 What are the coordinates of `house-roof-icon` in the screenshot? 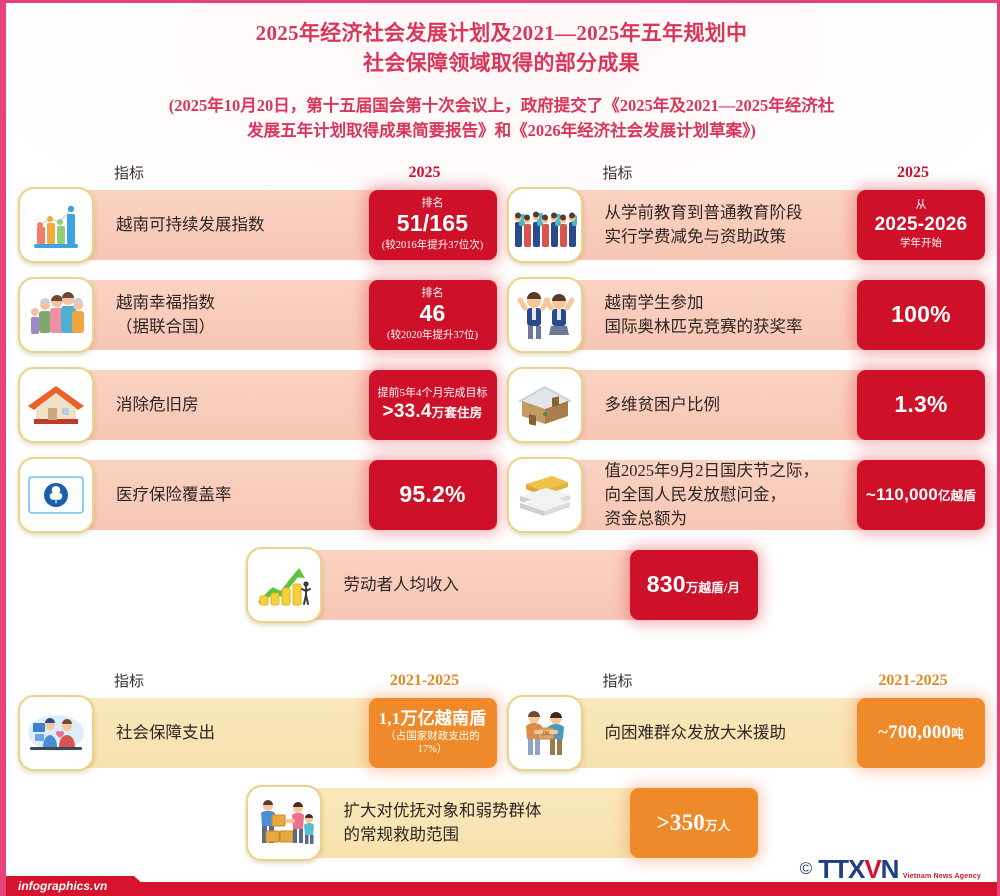 It's located at (56, 404).